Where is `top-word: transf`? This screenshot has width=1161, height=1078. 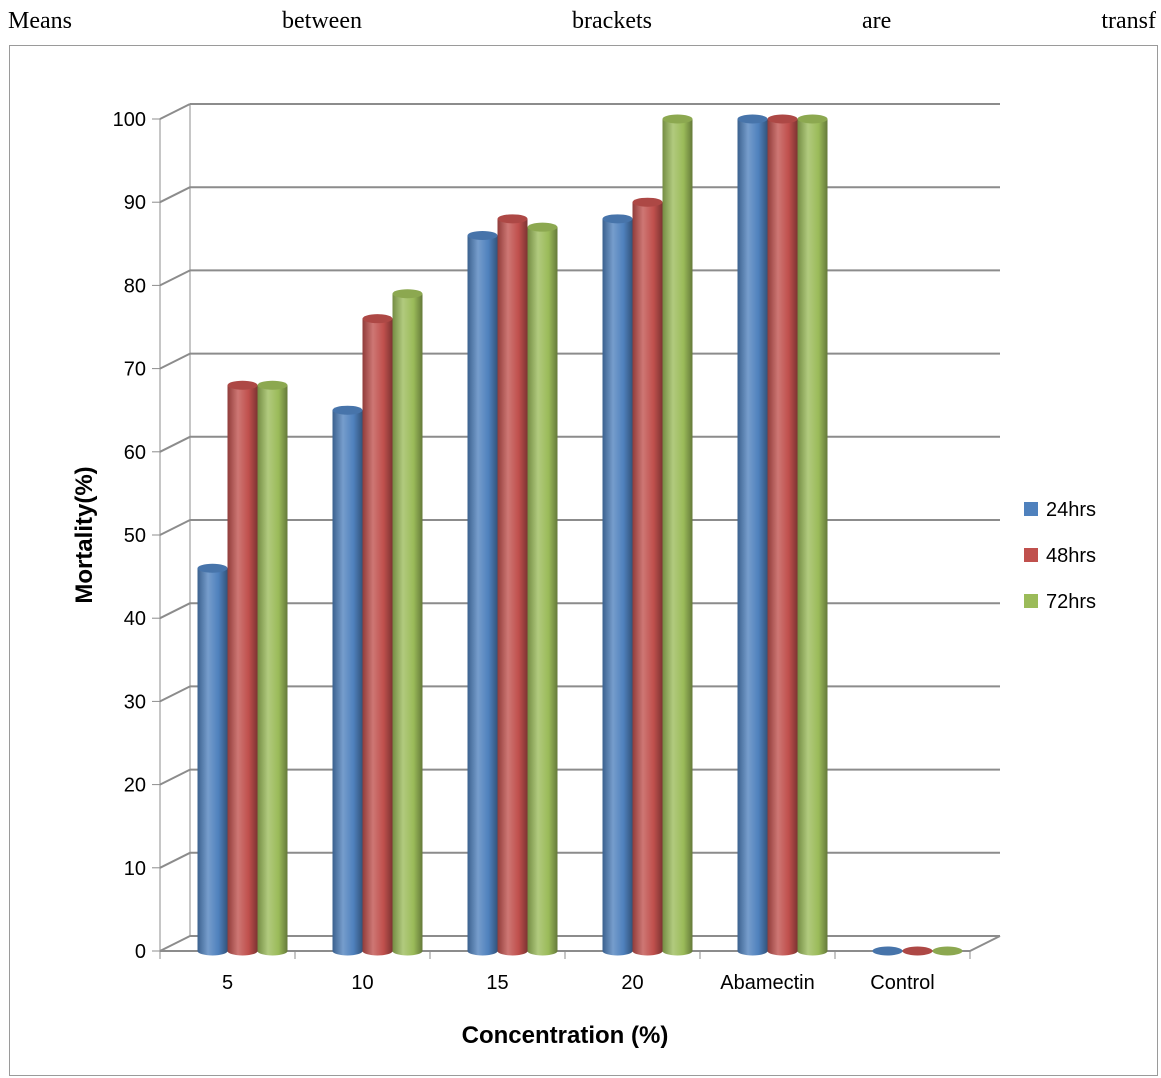 top-word: transf is located at coordinates (1128, 20).